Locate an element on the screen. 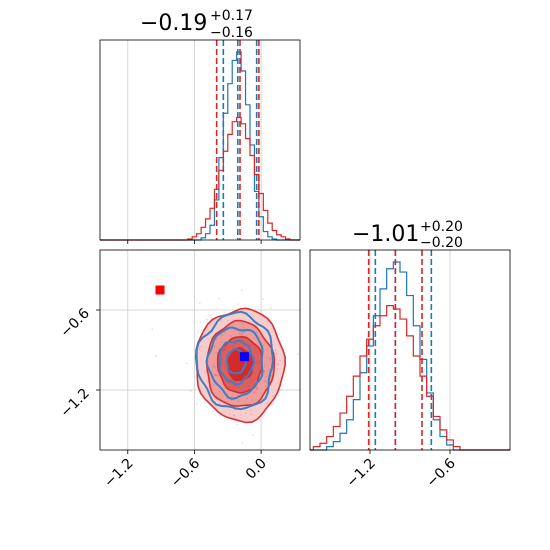 Image resolution: width=550 pixels, height=550 pixels. param2-y-tick-label-1: −0.6 is located at coordinates (74, 322).